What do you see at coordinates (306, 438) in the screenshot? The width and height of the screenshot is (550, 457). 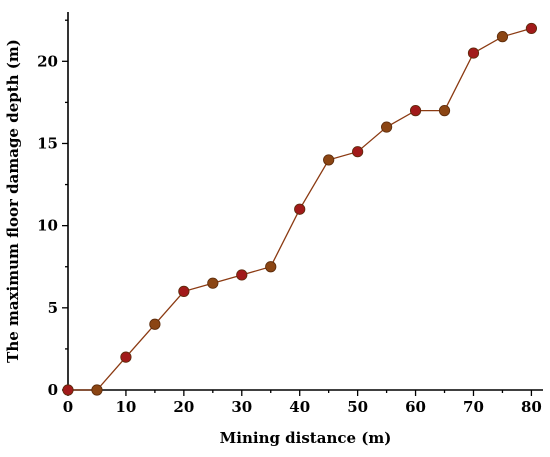 I see `x-axis-title: Mining distance (m)` at bounding box center [306, 438].